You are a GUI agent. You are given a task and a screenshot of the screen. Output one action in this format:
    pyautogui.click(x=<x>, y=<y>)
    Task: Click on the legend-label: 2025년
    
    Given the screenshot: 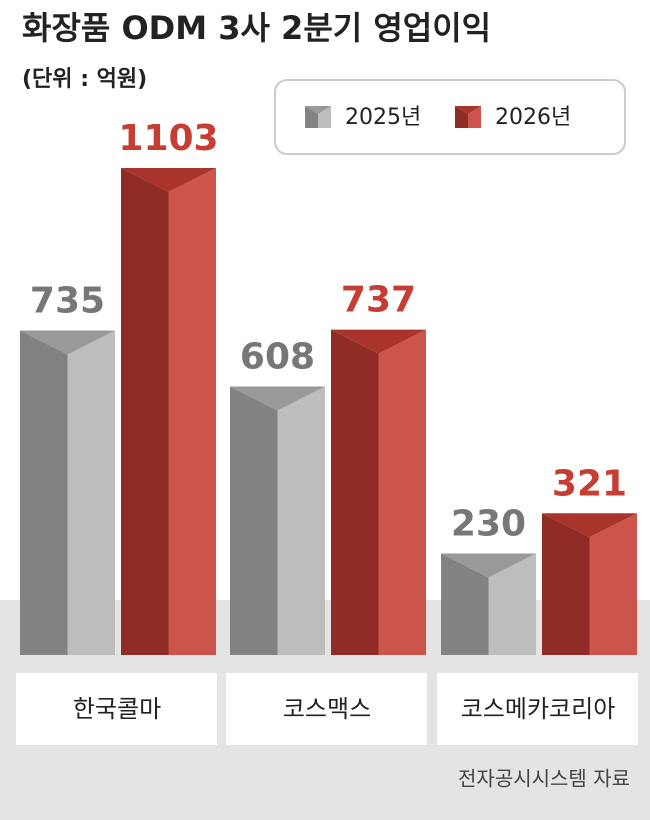 What is the action you would take?
    pyautogui.click(x=383, y=117)
    